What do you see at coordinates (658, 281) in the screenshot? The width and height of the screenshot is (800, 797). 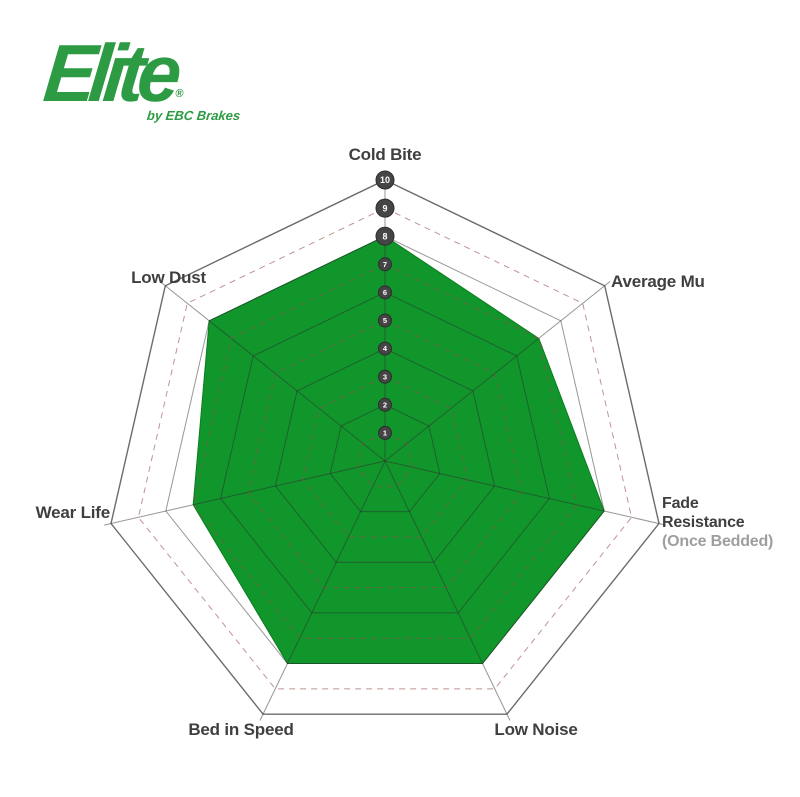 I see `axis-label-average-mu: Average Mu` at bounding box center [658, 281].